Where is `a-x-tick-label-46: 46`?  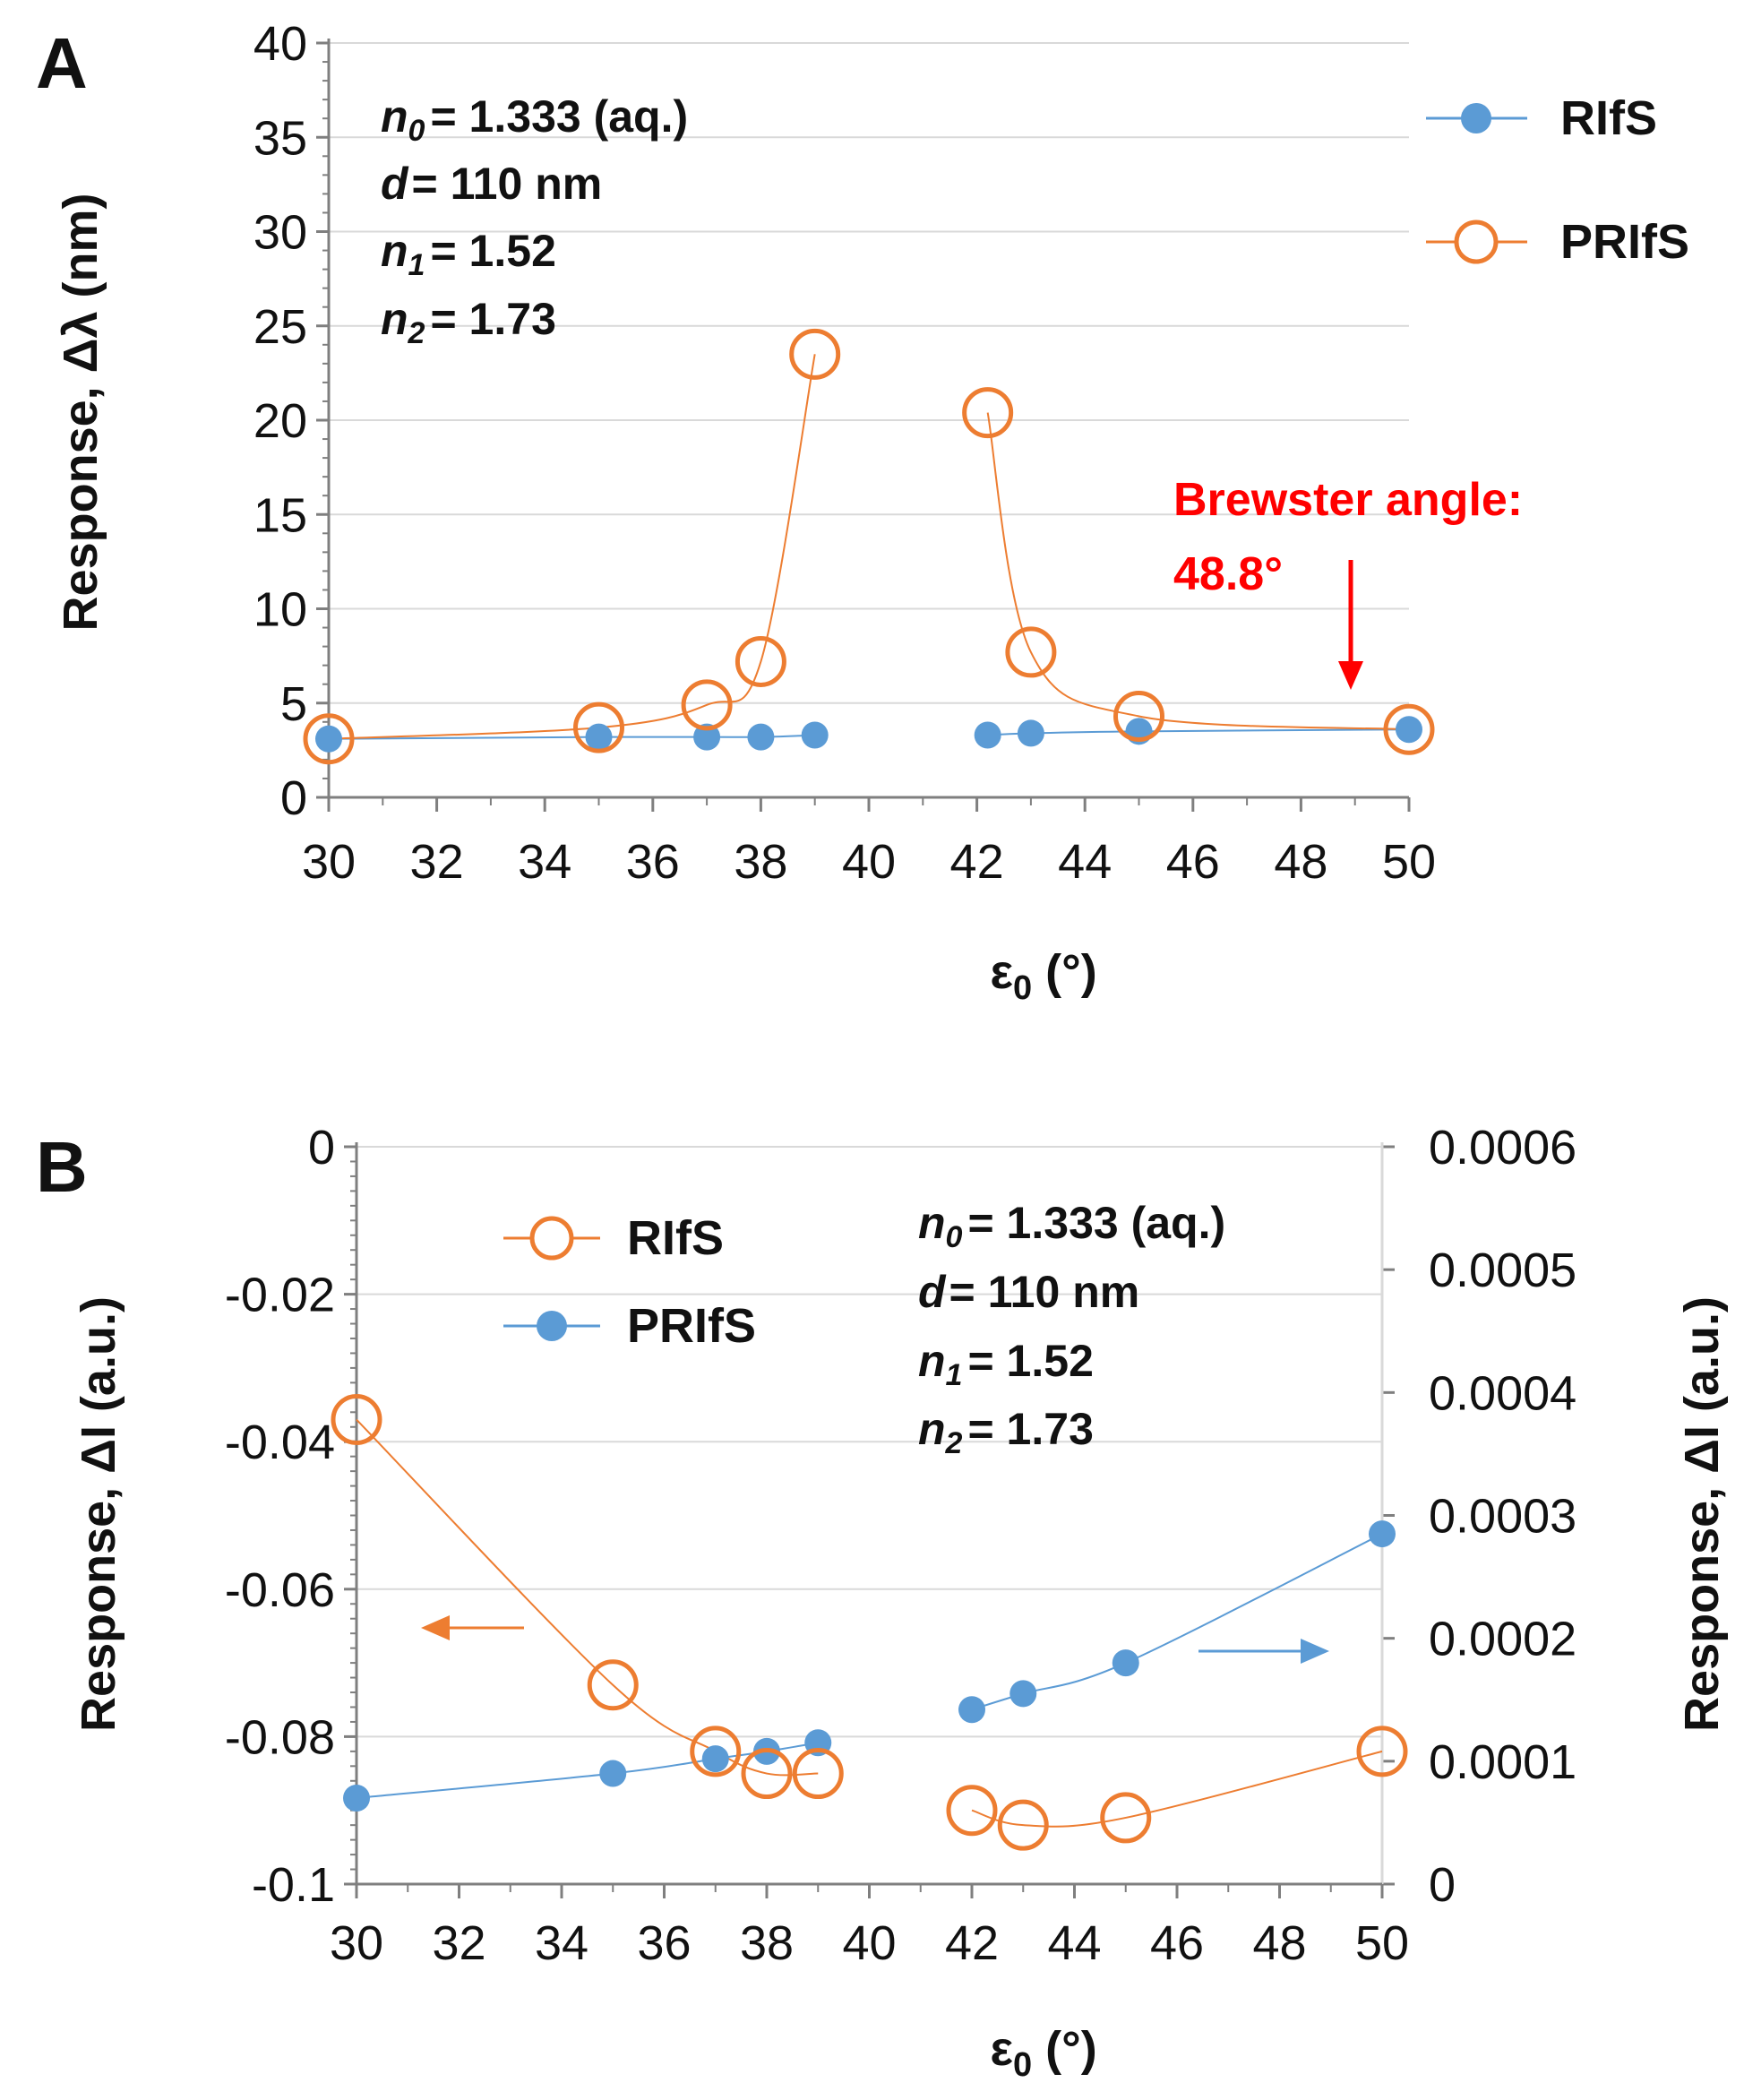 a-x-tick-label-46: 46 is located at coordinates (1193, 862).